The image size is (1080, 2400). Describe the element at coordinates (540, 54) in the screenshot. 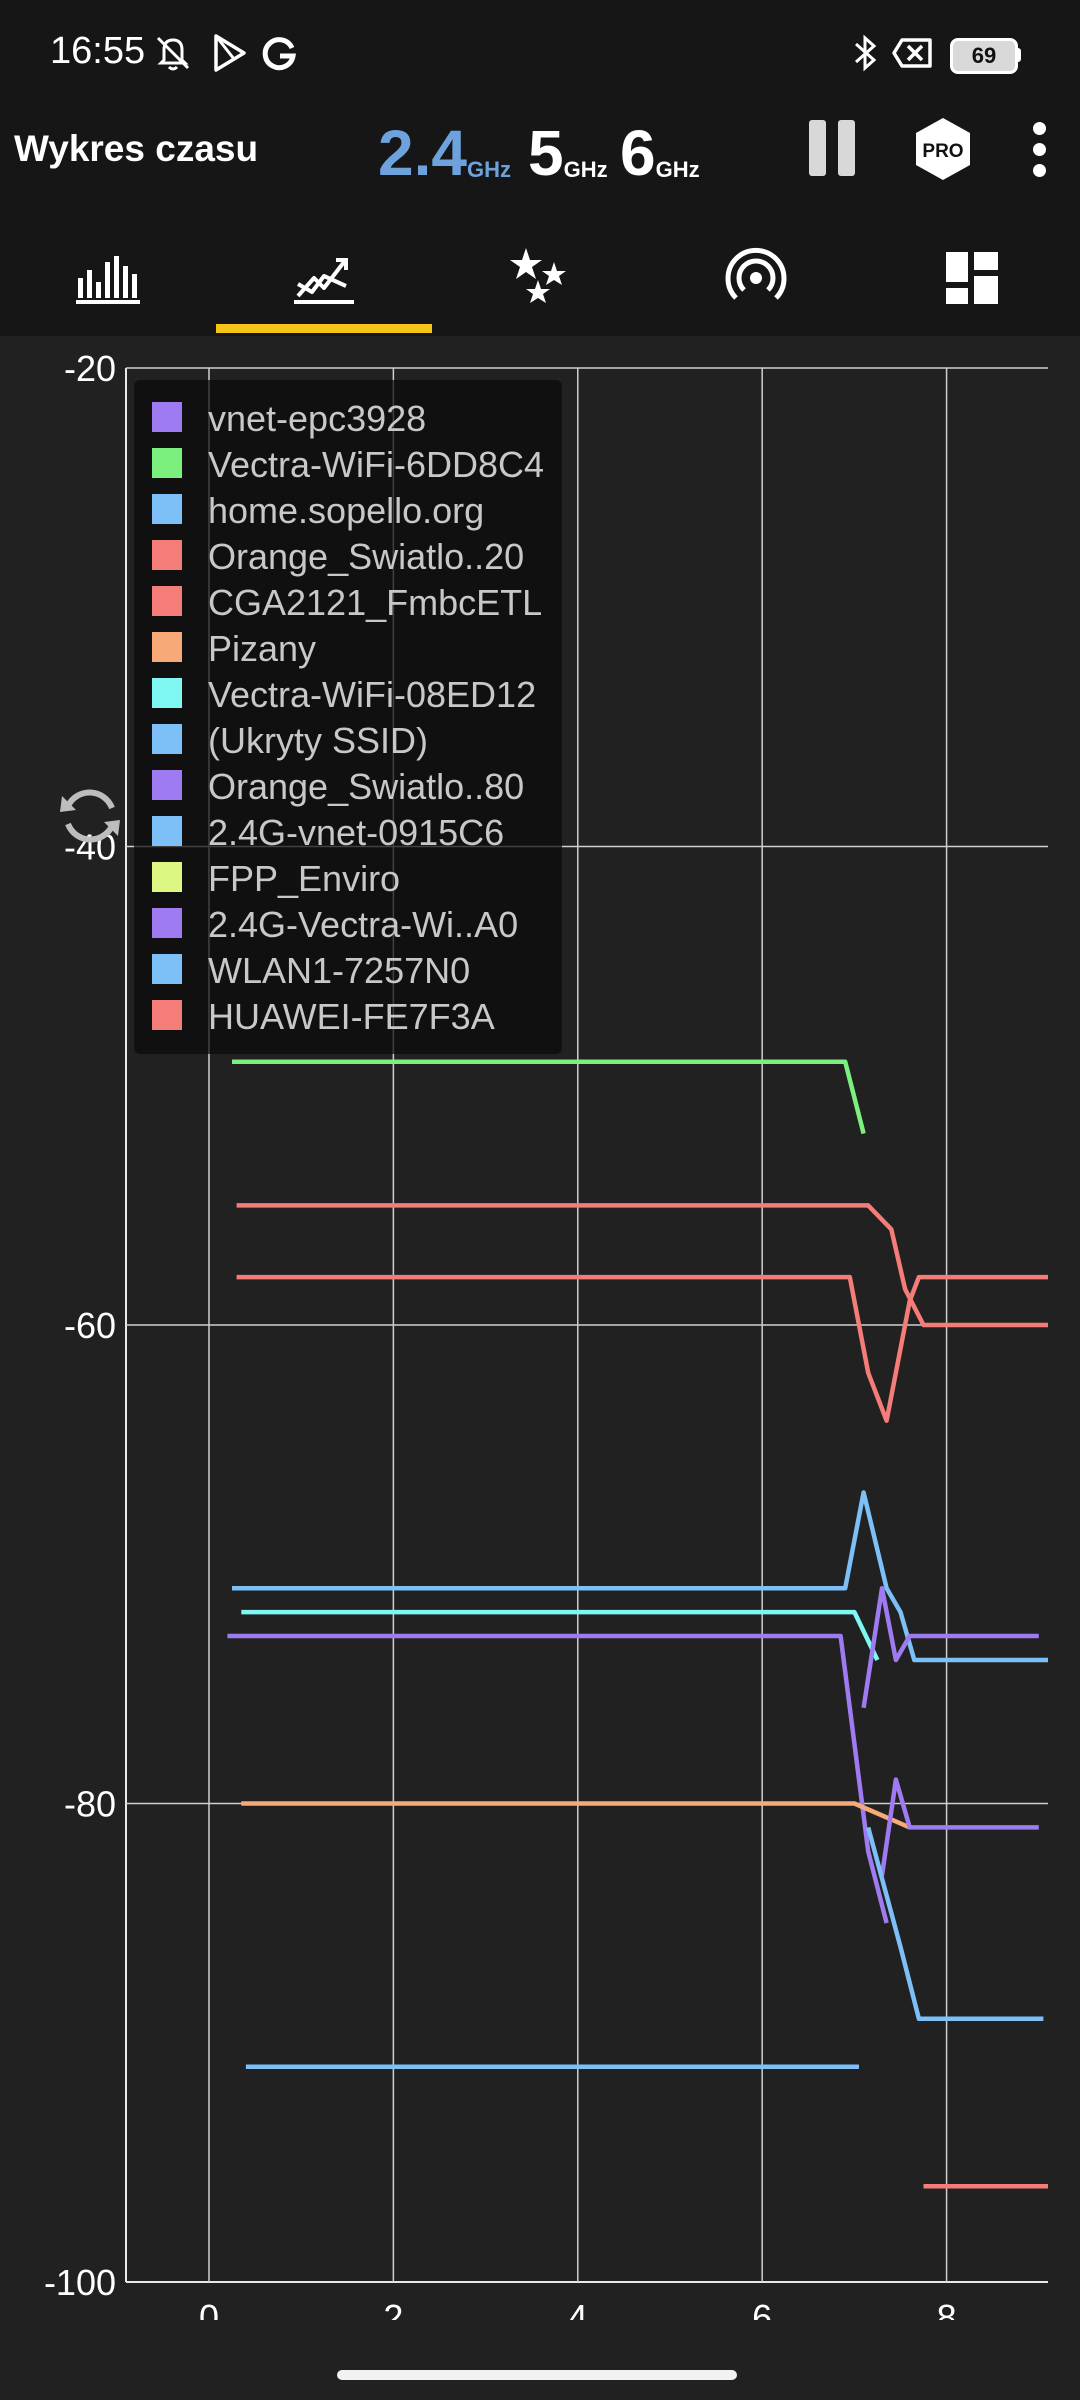

I see `status-bar: 16:55 69` at that location.